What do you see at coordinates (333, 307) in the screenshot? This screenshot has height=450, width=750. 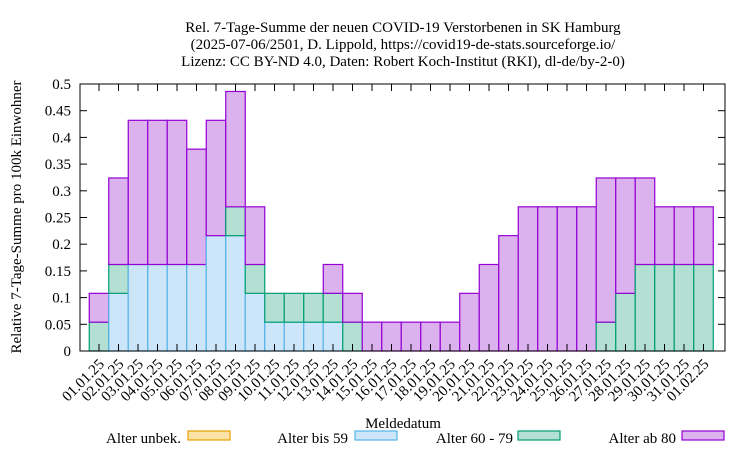 I see `bar-13.01.25-series-2` at bounding box center [333, 307].